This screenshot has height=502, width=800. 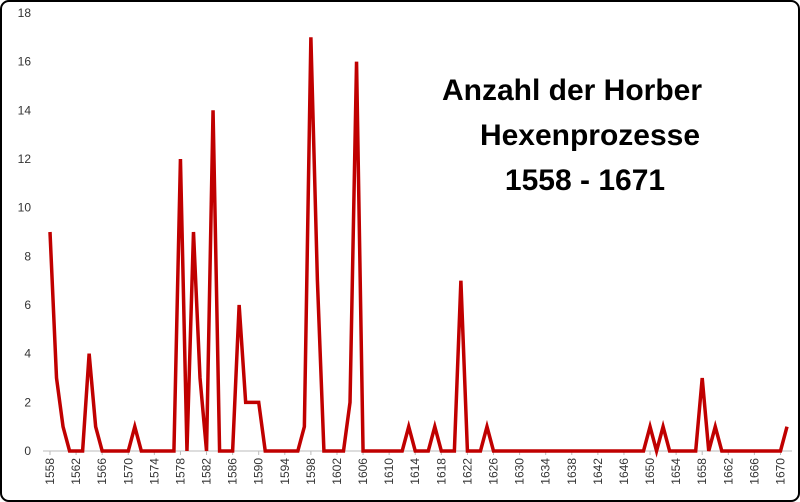 I want to click on x-tick-label: 1570, so click(x=128, y=471).